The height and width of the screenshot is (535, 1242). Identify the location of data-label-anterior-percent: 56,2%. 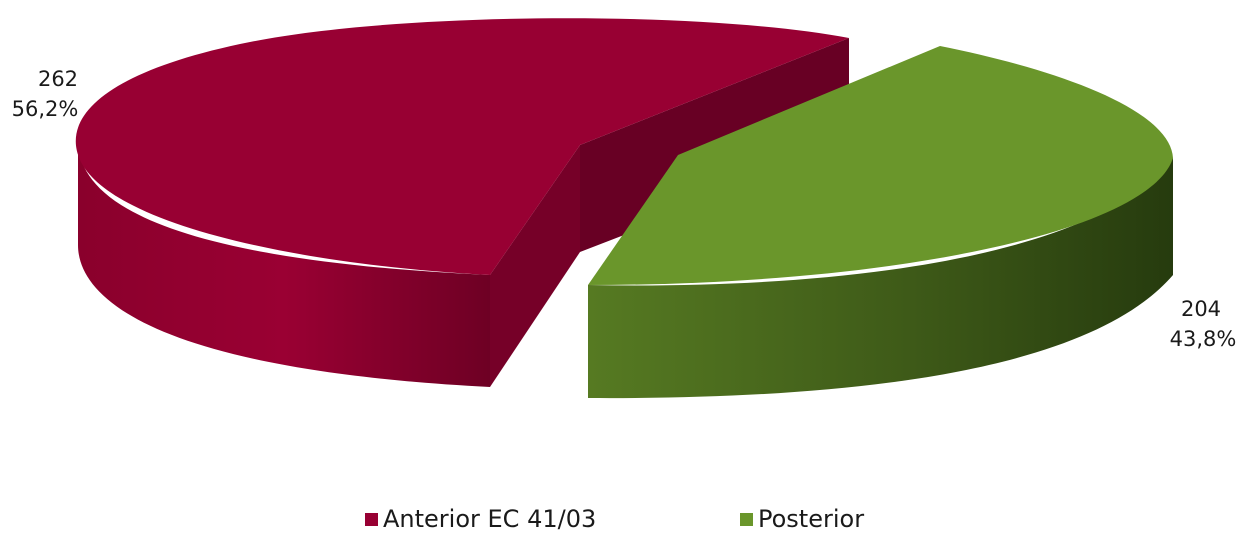
(45, 109).